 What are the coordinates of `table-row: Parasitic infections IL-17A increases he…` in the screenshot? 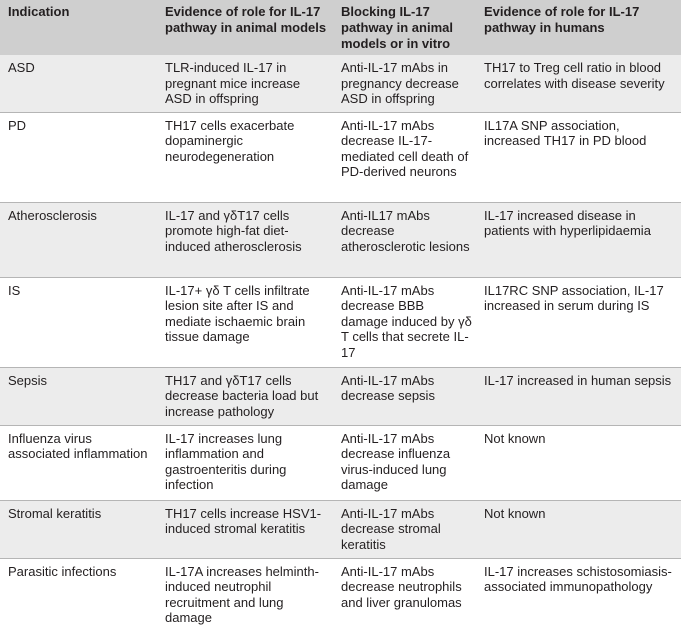 It's located at (340, 594).